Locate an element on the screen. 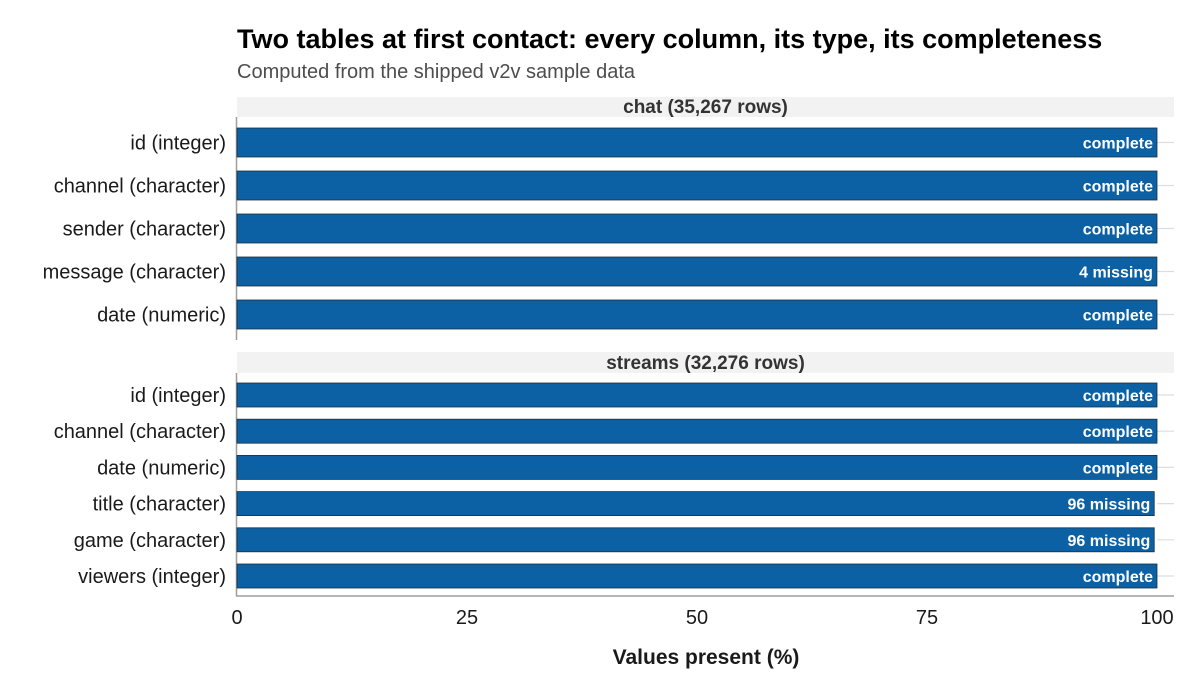 The image size is (1200, 690). category-label: message (character) is located at coordinates (134, 273).